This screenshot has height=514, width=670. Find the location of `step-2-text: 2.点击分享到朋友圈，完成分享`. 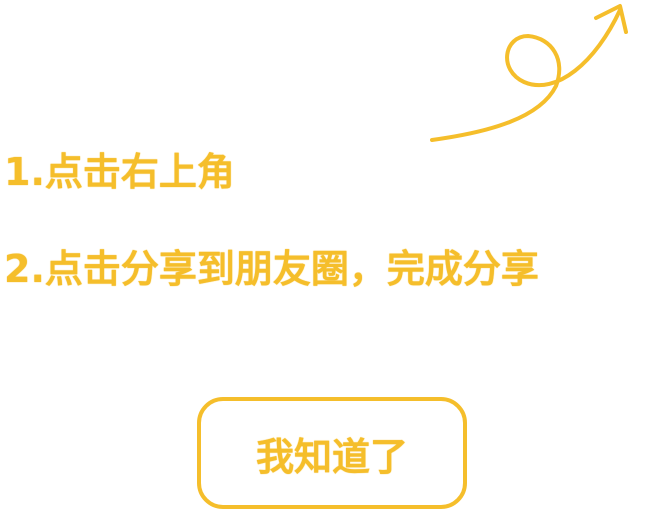

step-2-text: 2.点击分享到朋友圈，完成分享 is located at coordinates (271, 269).